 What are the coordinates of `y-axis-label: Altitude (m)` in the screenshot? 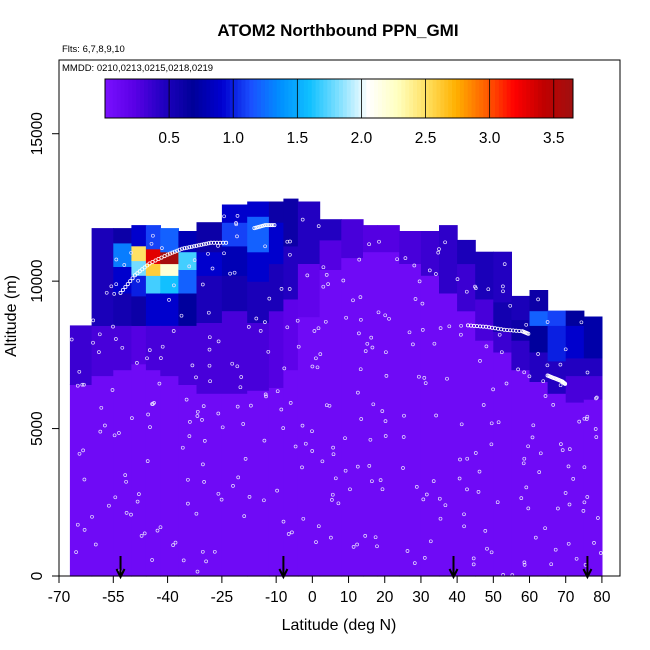 It's located at (11, 316).